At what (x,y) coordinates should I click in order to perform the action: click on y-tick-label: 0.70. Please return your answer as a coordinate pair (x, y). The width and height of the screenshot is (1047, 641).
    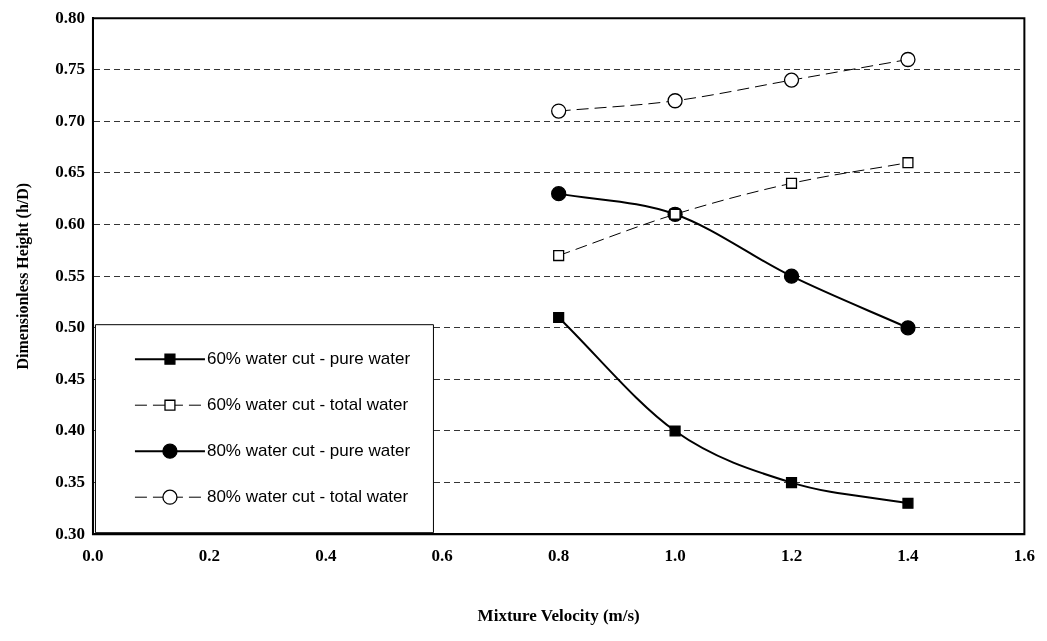
    Looking at the image, I should click on (70, 120).